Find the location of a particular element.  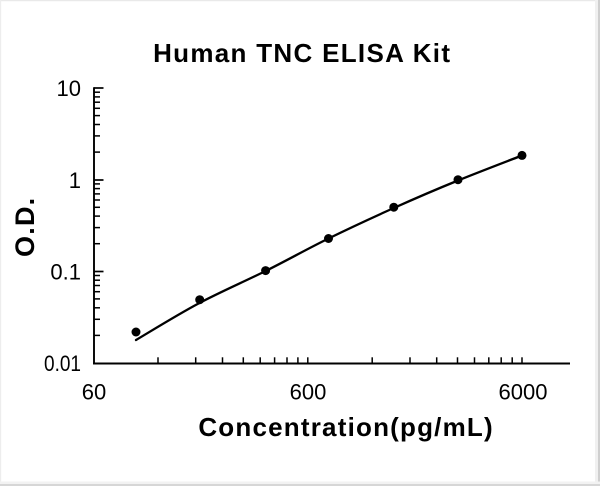

svg-text: 0.01 is located at coordinates (62, 363).